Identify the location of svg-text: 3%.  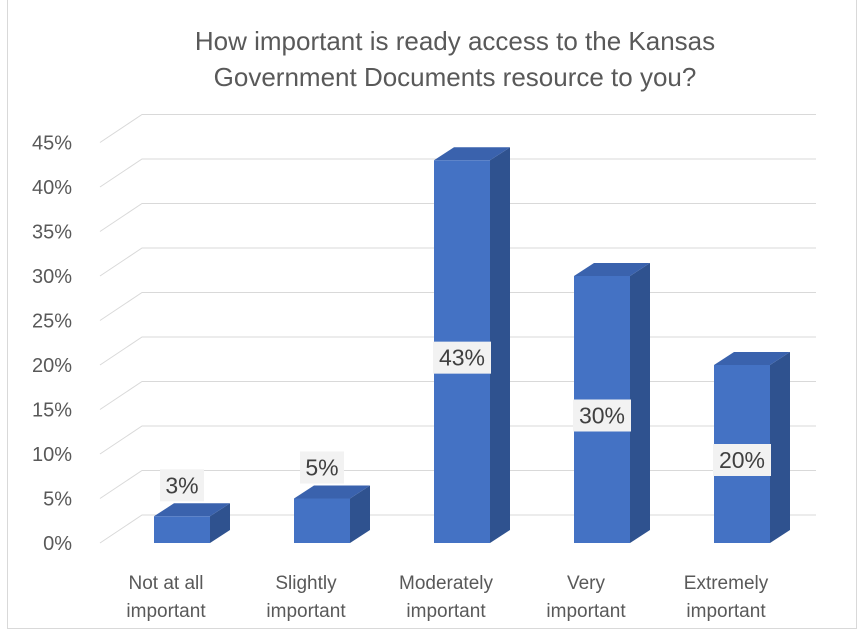
(181, 485).